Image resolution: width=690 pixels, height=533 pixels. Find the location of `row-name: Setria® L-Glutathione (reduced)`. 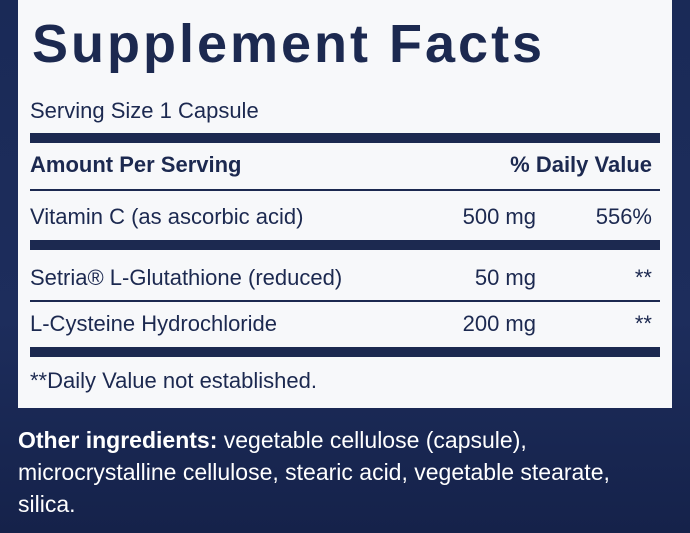

row-name: Setria® L-Glutathione (reduced) is located at coordinates (186, 277).